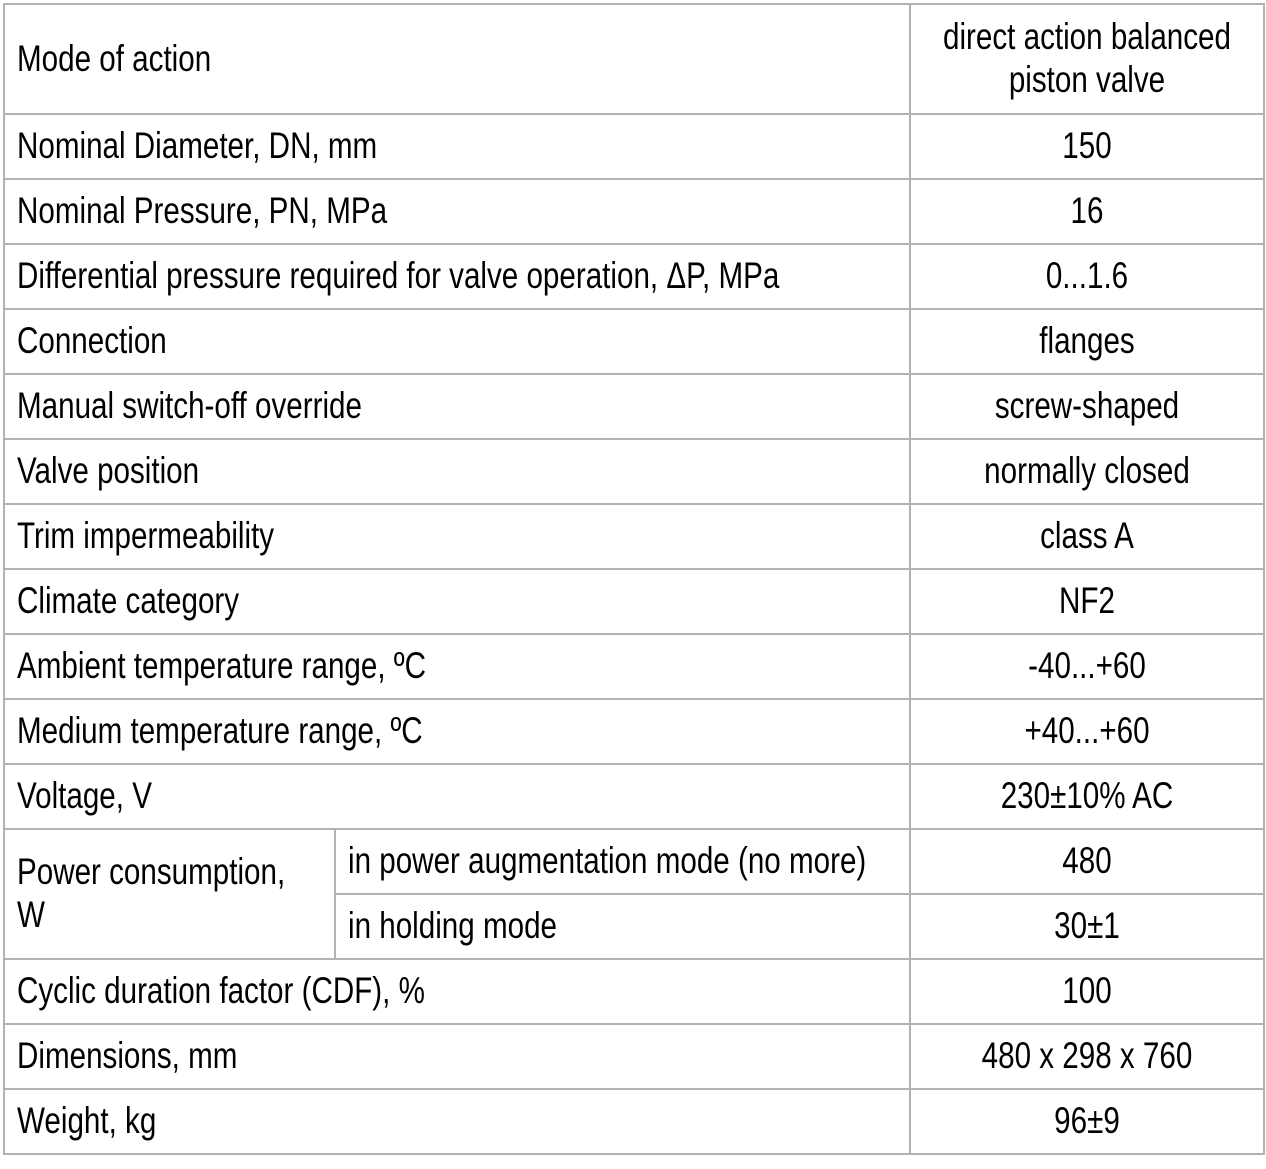 This screenshot has width=1266, height=1169. I want to click on spec-label-text: Connection, so click(92, 341).